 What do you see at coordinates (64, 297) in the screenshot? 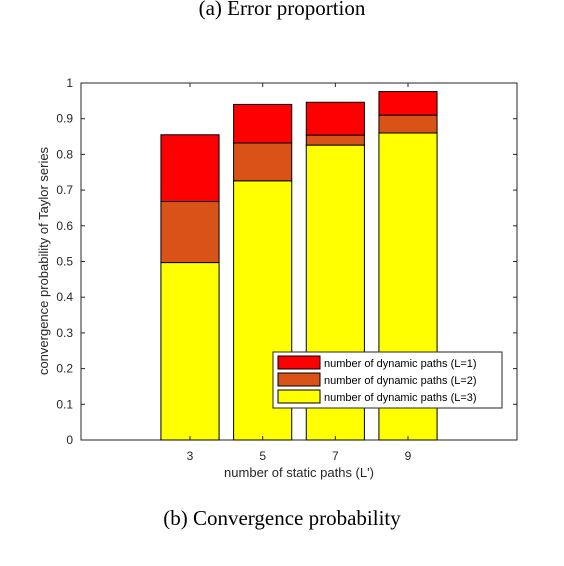
I see `y-tick-label: 0.4` at bounding box center [64, 297].